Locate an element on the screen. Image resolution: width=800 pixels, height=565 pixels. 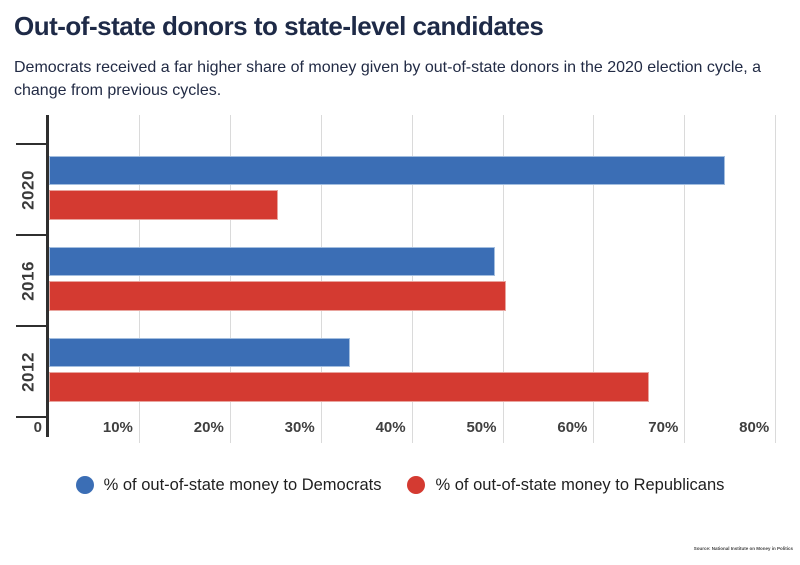
legend-label: % of out-of-state money to Republicans is located at coordinates (580, 484).